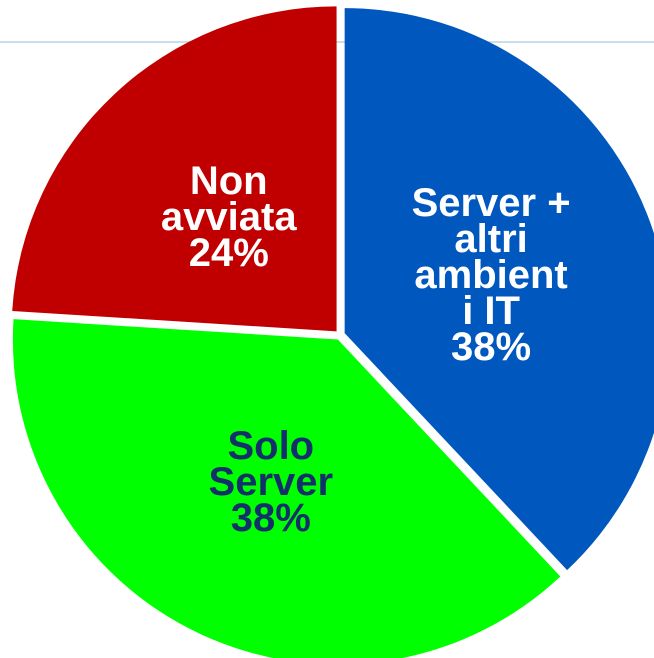 The width and height of the screenshot is (654, 658). Describe the element at coordinates (271, 464) in the screenshot. I see `slice-category: Solo Server` at that location.